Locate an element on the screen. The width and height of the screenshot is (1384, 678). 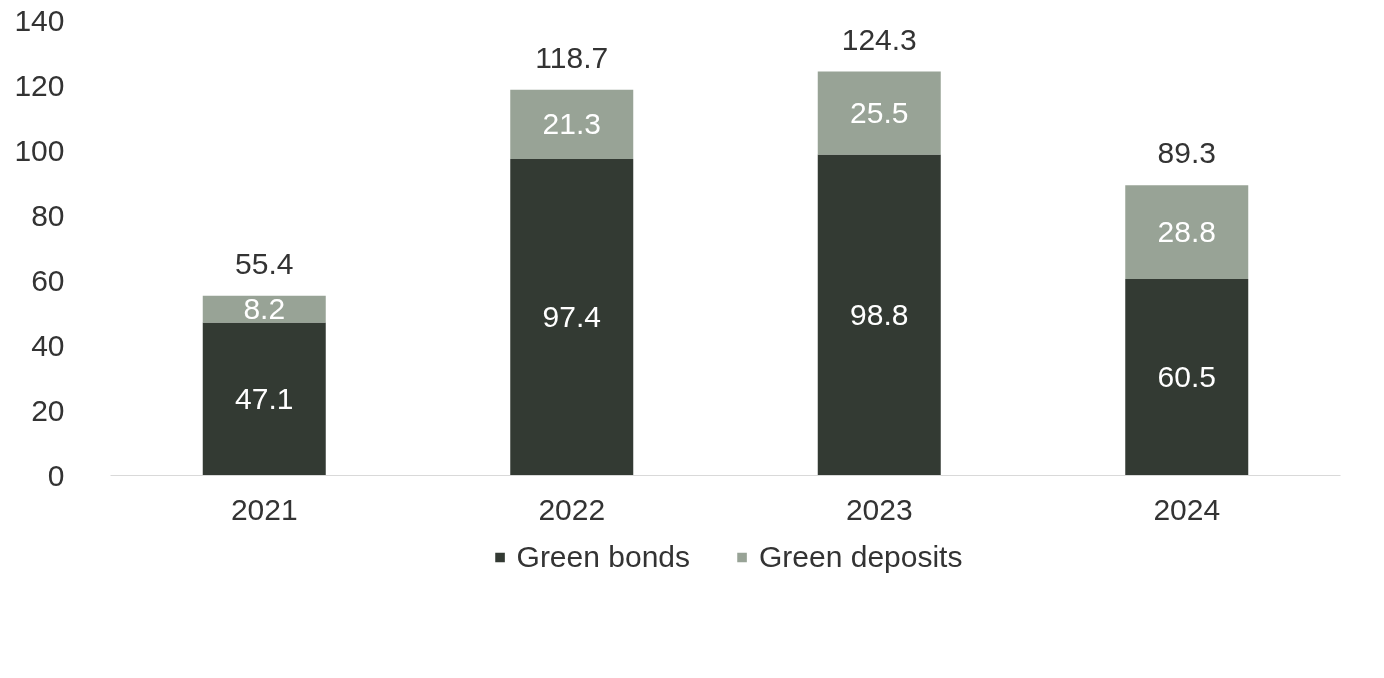
data-label: 21.3 is located at coordinates (571, 124).